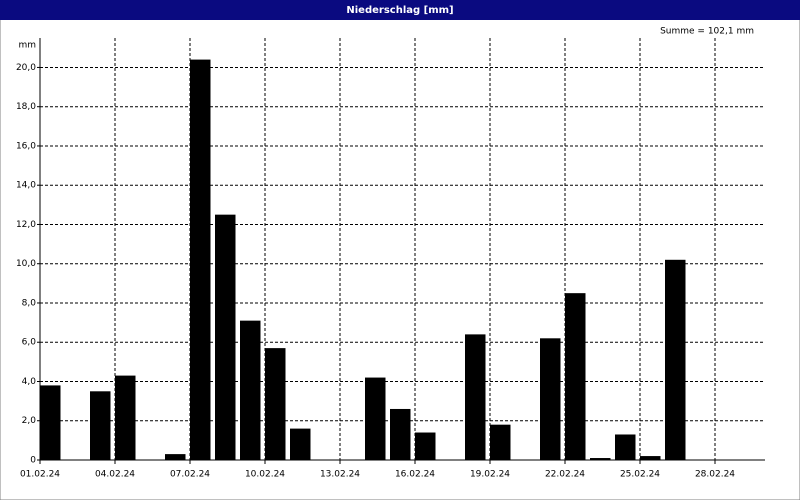 The image size is (800, 500). Describe the element at coordinates (26, 146) in the screenshot. I see `y-tick-label: 16,0` at that location.